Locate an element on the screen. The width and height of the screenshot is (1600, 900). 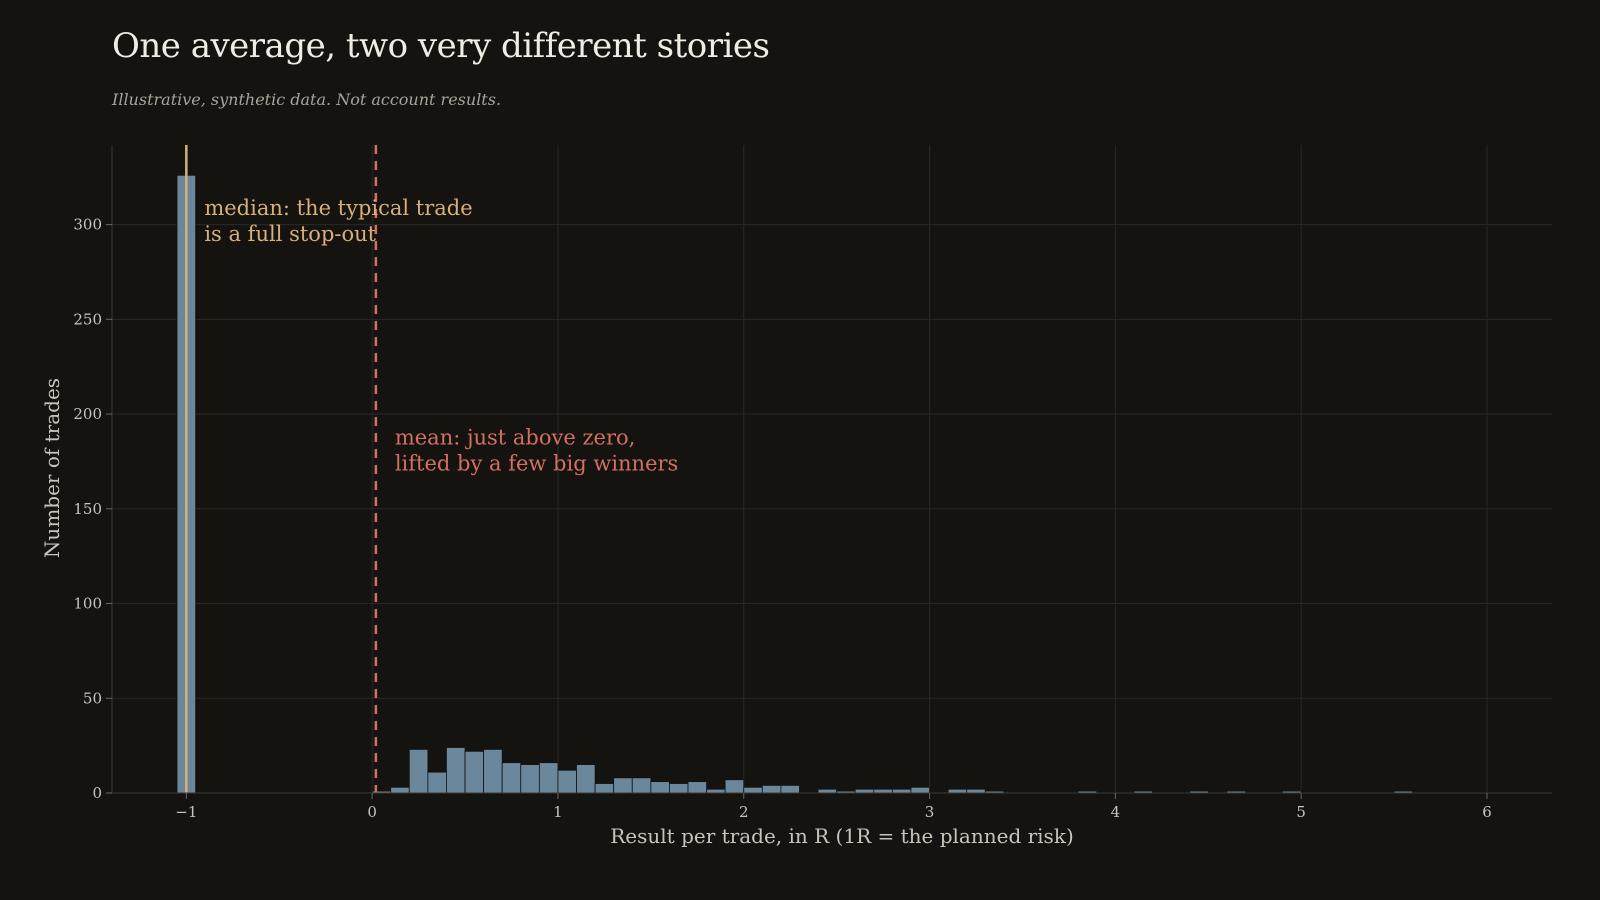
y-tick-label: 50 is located at coordinates (92, 698).